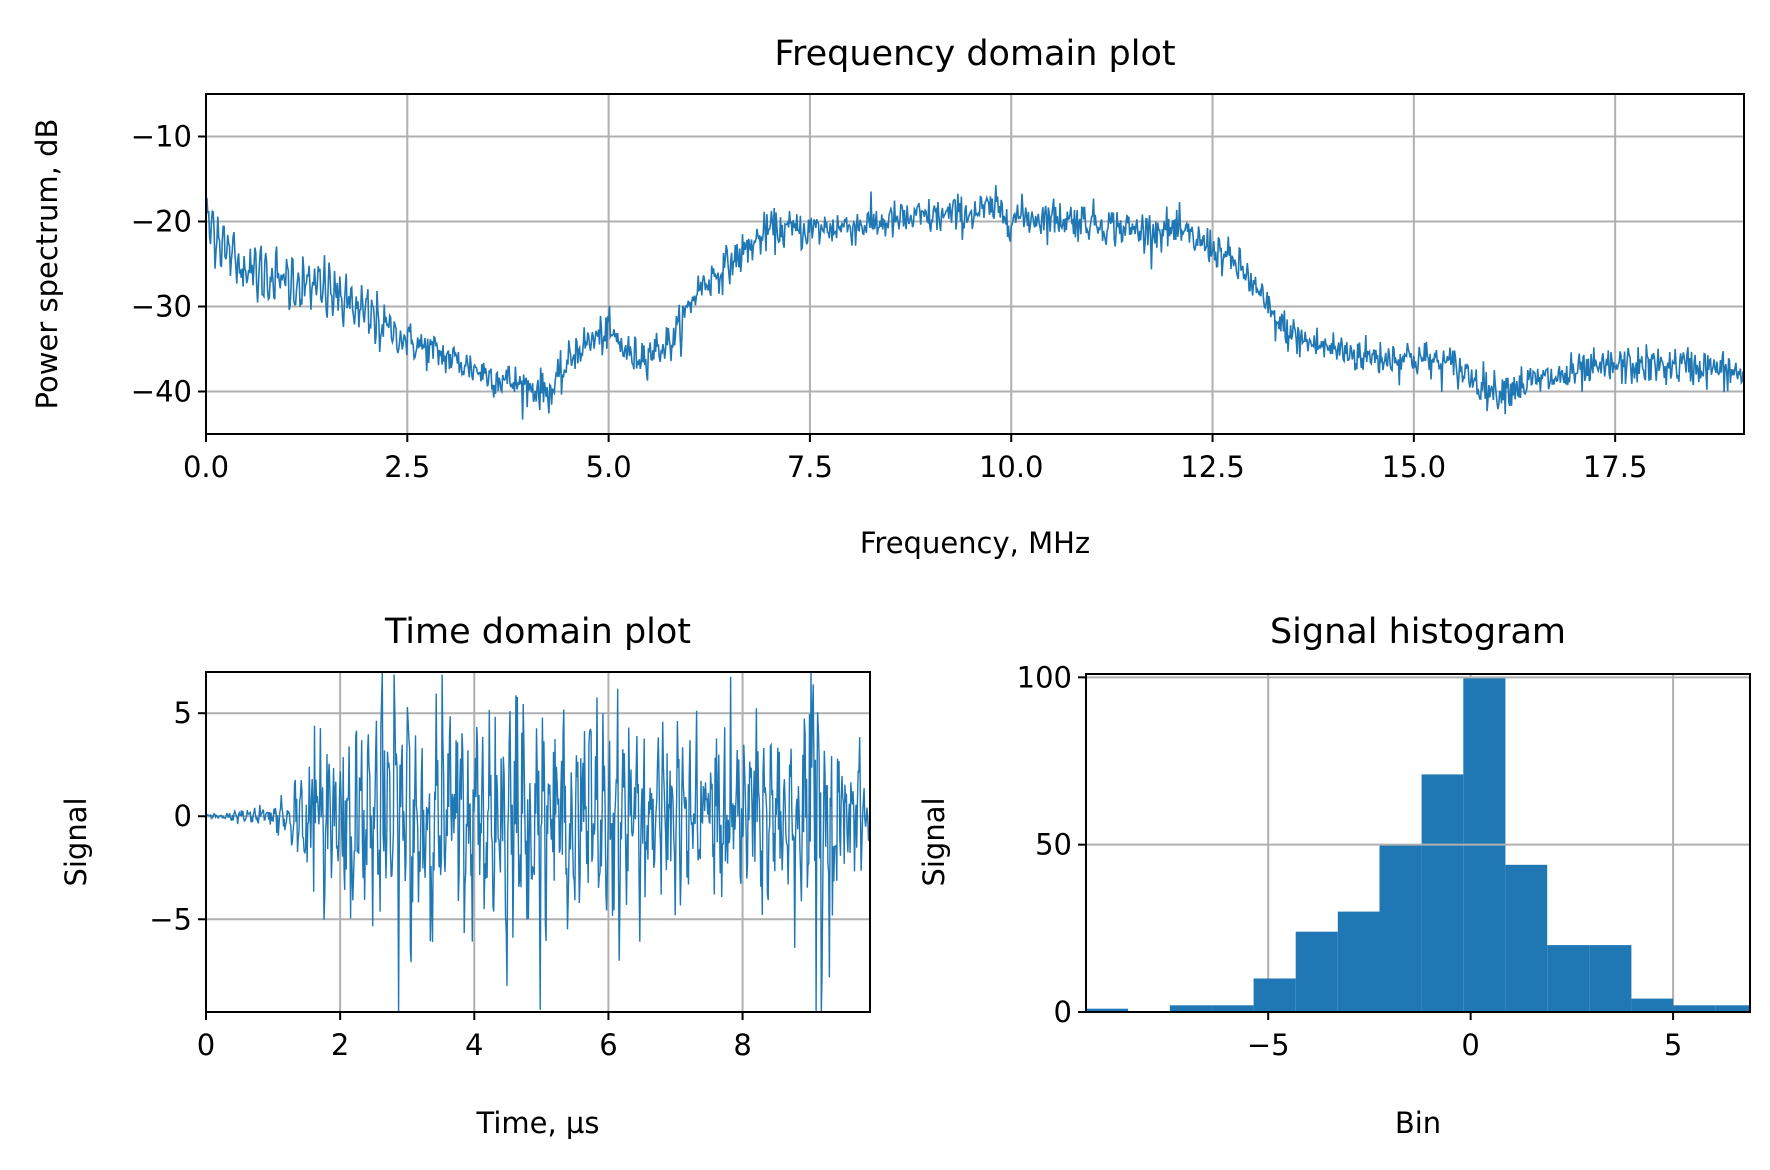 The image size is (1770, 1170). What do you see at coordinates (608, 1045) in the screenshot?
I see `time-xtick-label: 6` at bounding box center [608, 1045].